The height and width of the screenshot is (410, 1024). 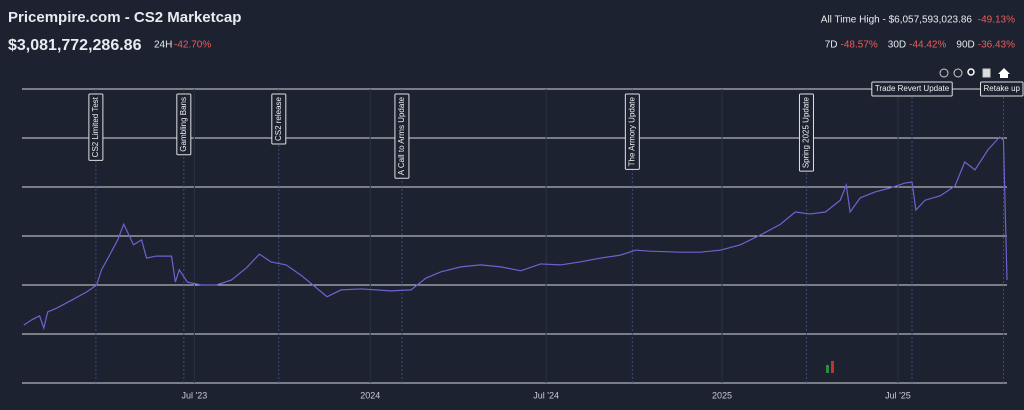 I want to click on annotation: Spring 2025 Update, so click(x=806, y=132).